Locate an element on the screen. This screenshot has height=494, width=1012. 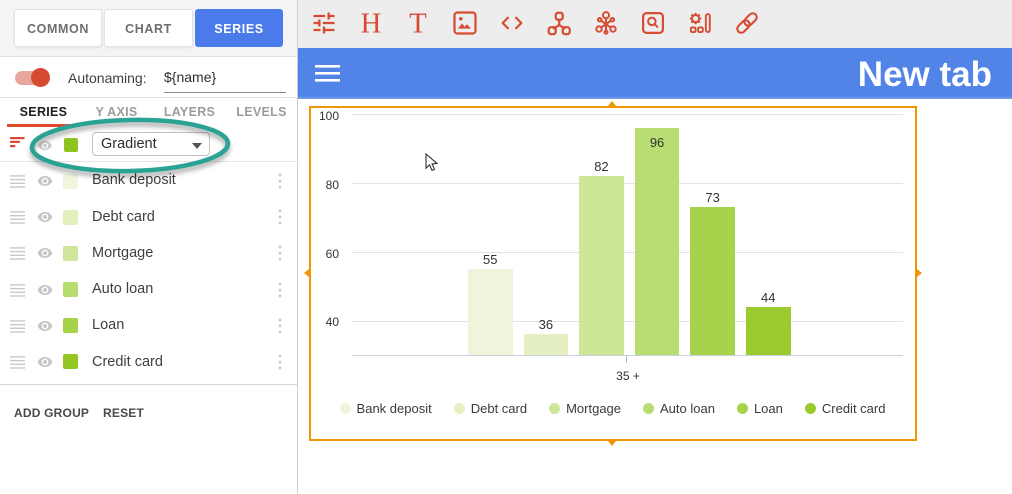
svg-text: T is located at coordinates (417, 23).